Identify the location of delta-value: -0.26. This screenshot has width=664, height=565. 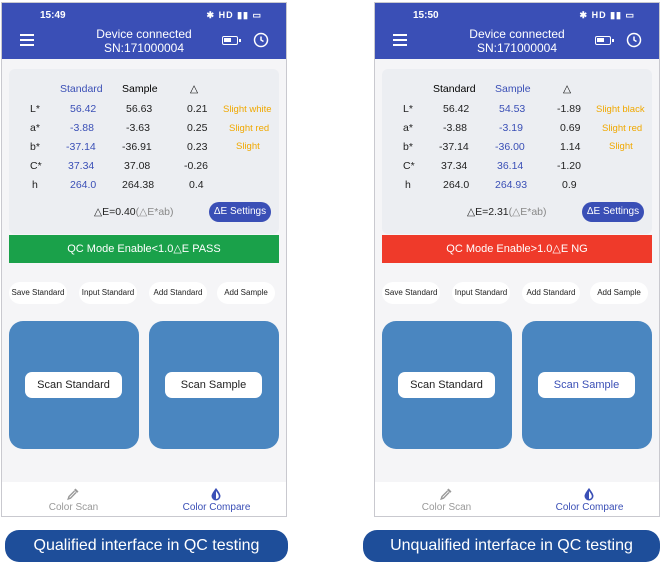
(196, 166).